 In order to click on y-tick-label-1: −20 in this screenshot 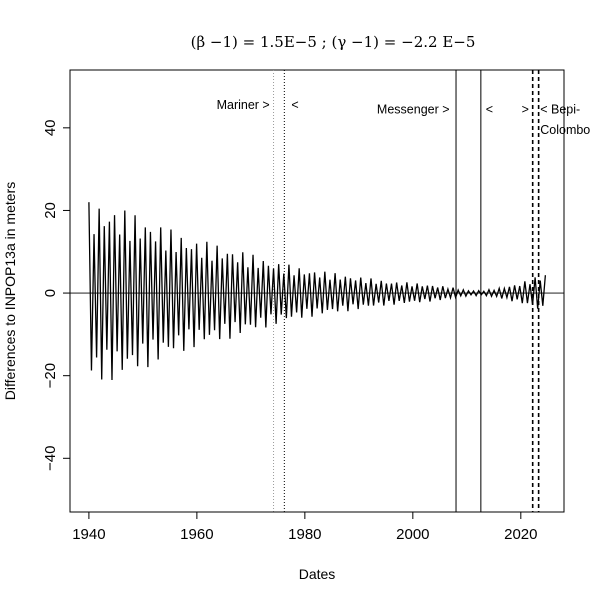, I will do `click(50, 375)`.